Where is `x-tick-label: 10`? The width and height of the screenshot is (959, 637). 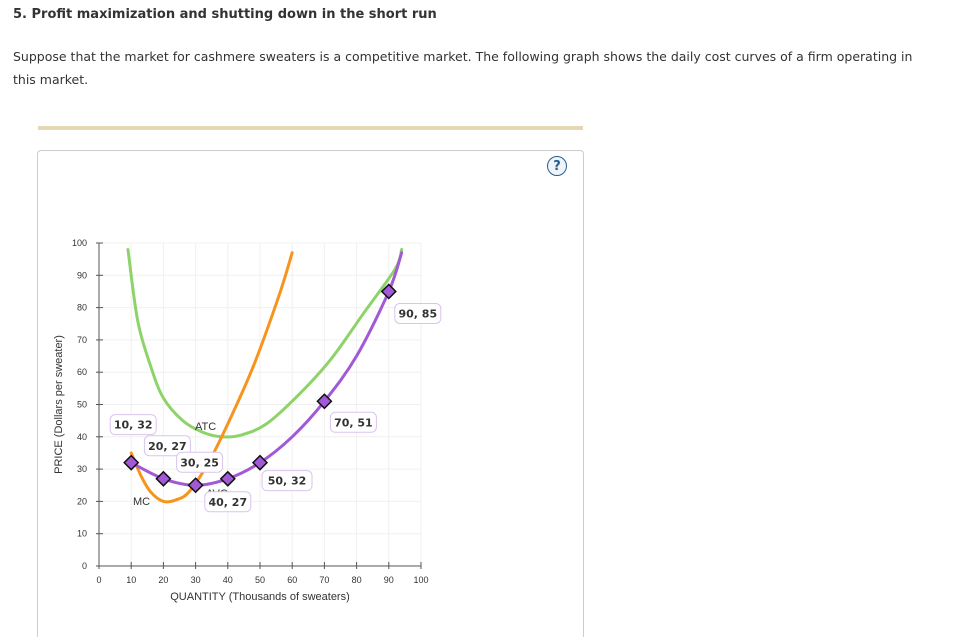
x-tick-label: 10 is located at coordinates (131, 580).